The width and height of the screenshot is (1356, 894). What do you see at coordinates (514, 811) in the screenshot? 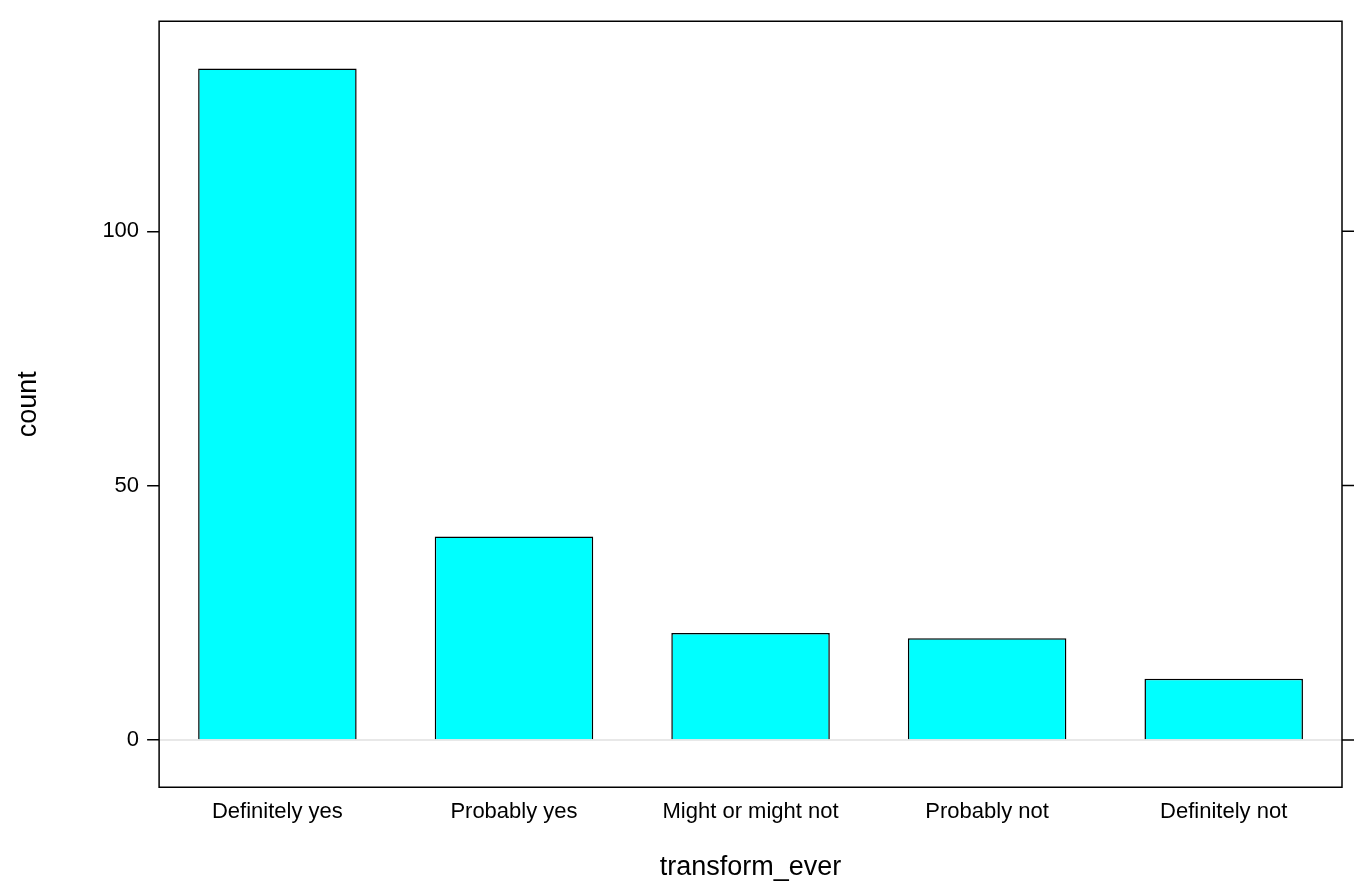
I see `x-tick-label: Probably yes` at bounding box center [514, 811].